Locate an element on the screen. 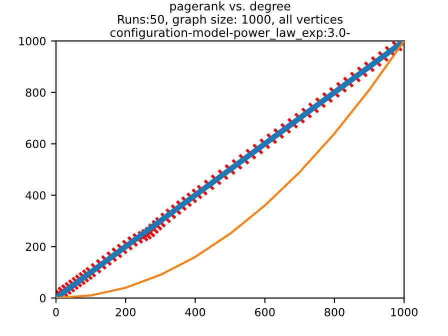 The height and width of the screenshot is (336, 448). y-tick-label: 200 is located at coordinates (36, 247).